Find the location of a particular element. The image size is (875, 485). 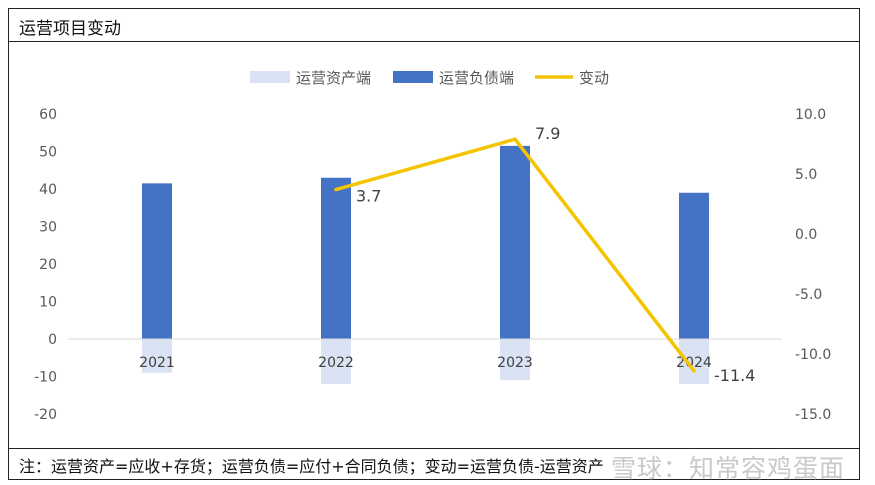

y-left-tick-10: 10 is located at coordinates (48, 303).